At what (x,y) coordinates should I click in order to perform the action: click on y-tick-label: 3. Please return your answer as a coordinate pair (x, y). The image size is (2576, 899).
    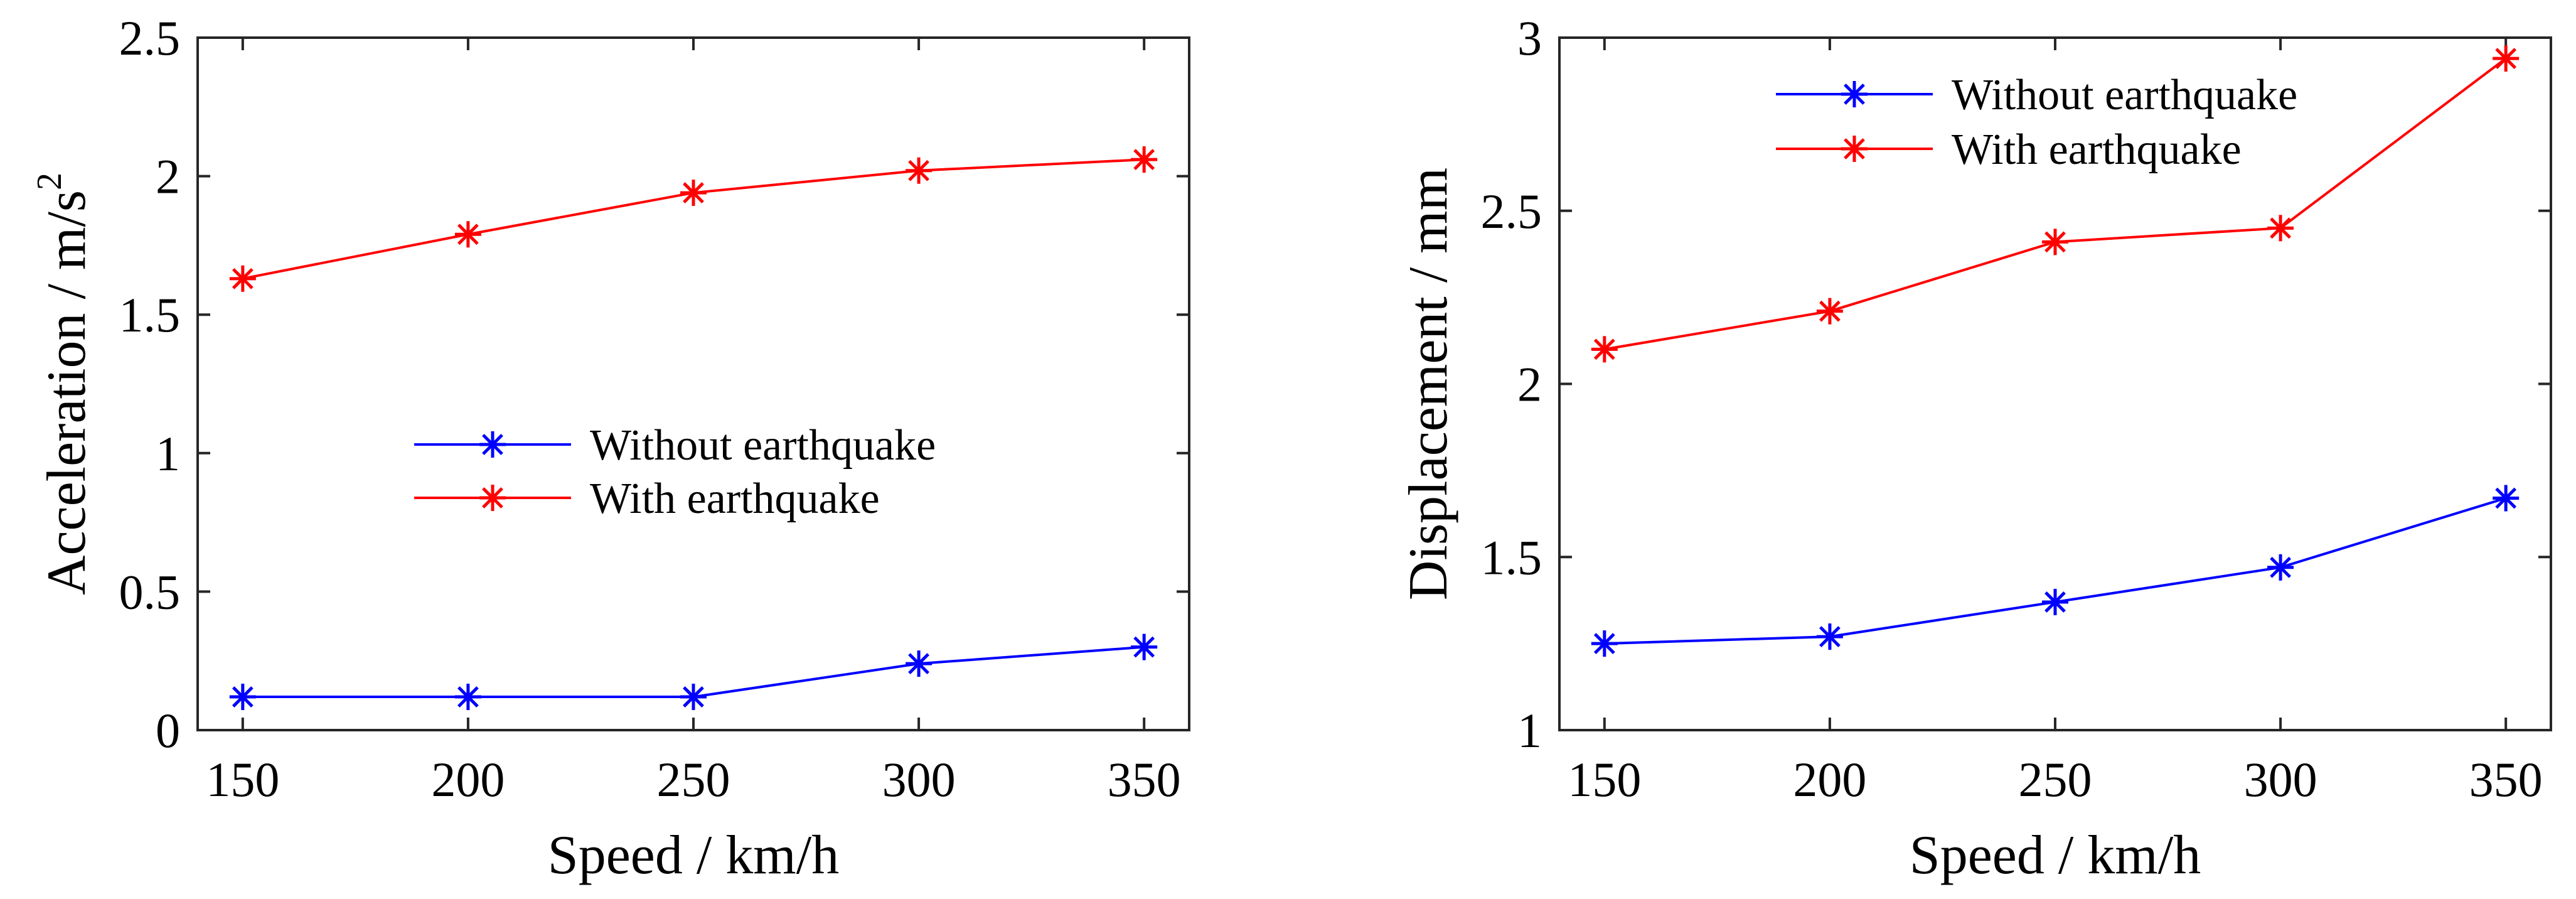
    Looking at the image, I should click on (1529, 38).